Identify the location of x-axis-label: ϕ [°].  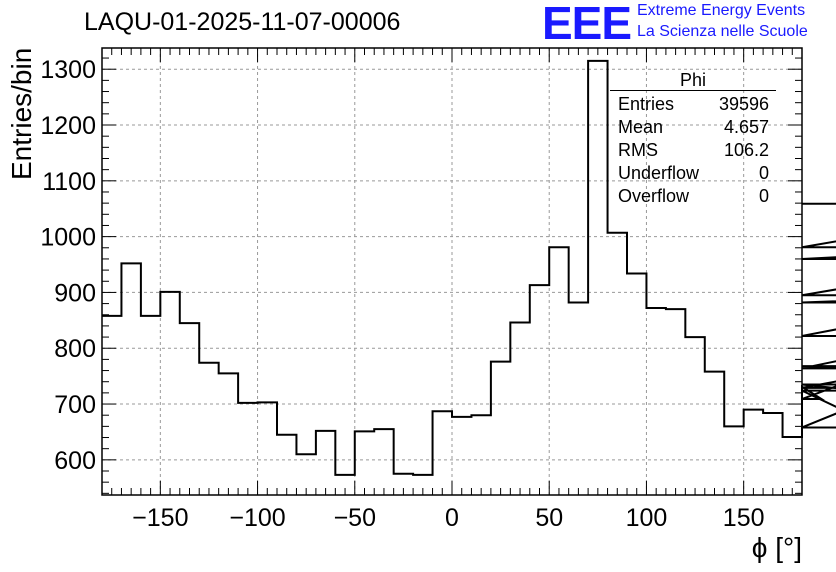
(776, 547).